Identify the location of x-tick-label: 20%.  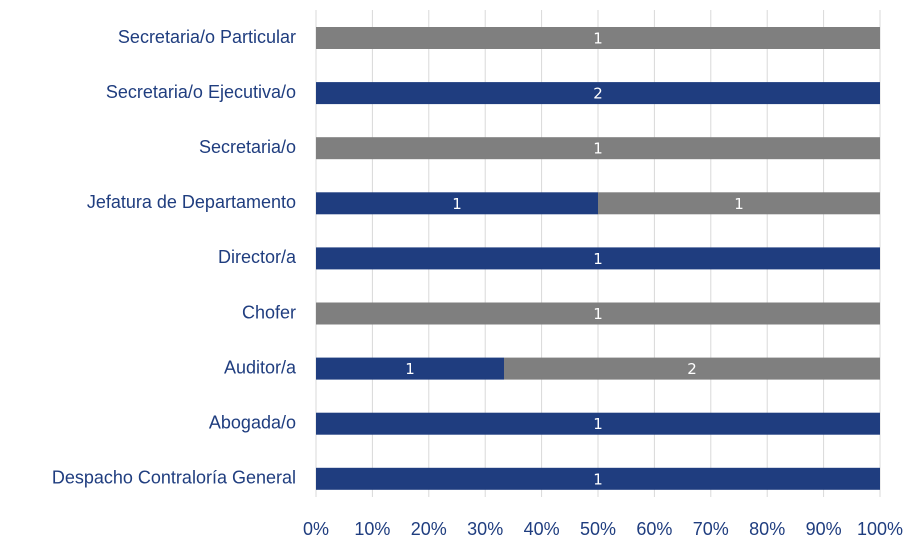
(429, 529).